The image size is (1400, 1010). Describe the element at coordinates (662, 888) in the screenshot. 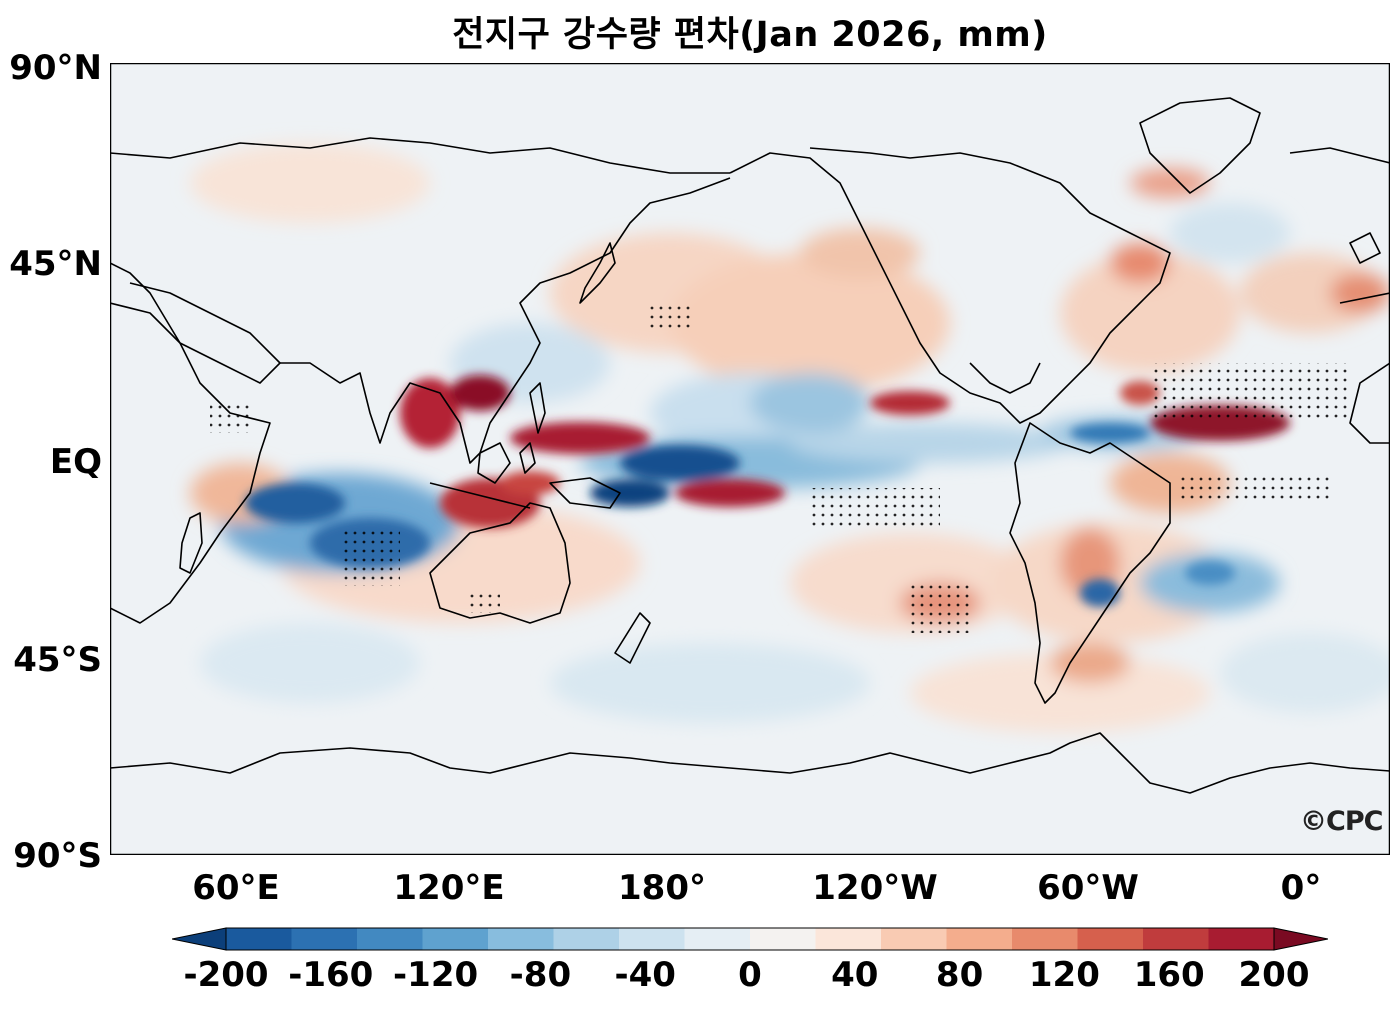

I see `lon-label-180: 180°` at that location.